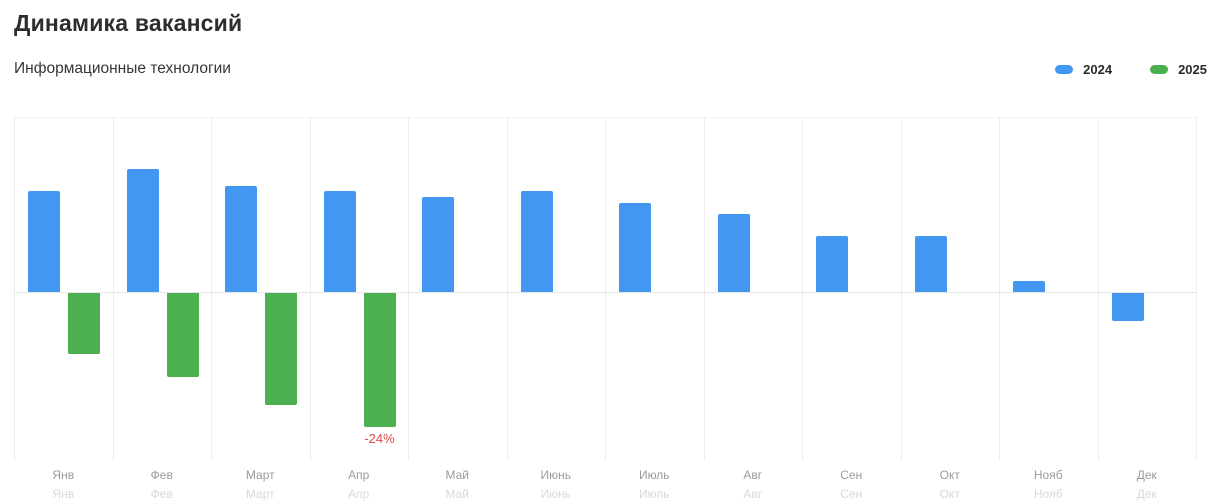  Describe the element at coordinates (457, 494) in the screenshot. I see `x-axis-label-ghost: Май` at that location.